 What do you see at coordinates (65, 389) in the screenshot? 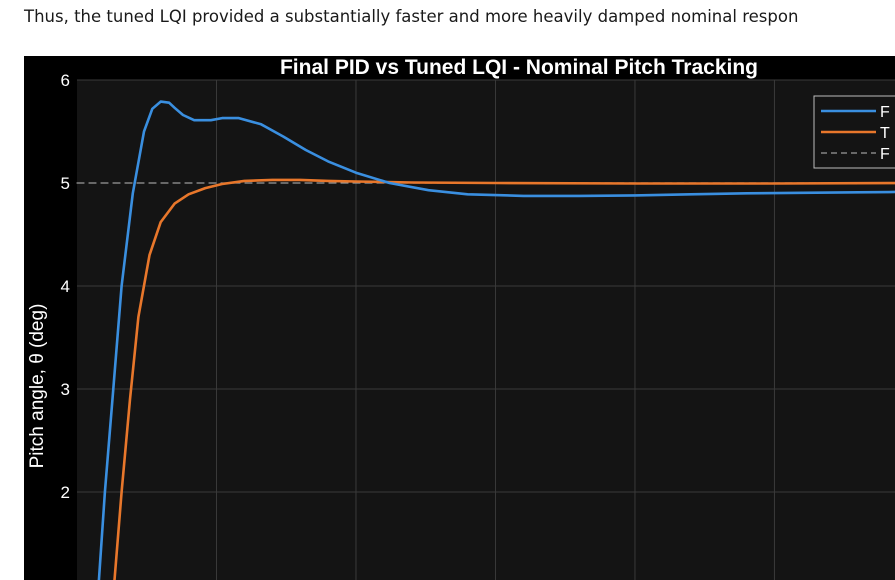
I see `y-tick-label: 3` at bounding box center [65, 389].